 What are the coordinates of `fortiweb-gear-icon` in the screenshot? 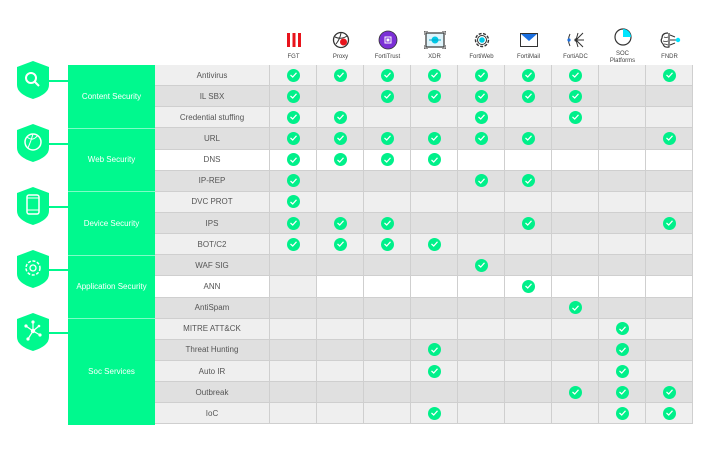 It's located at (482, 40).